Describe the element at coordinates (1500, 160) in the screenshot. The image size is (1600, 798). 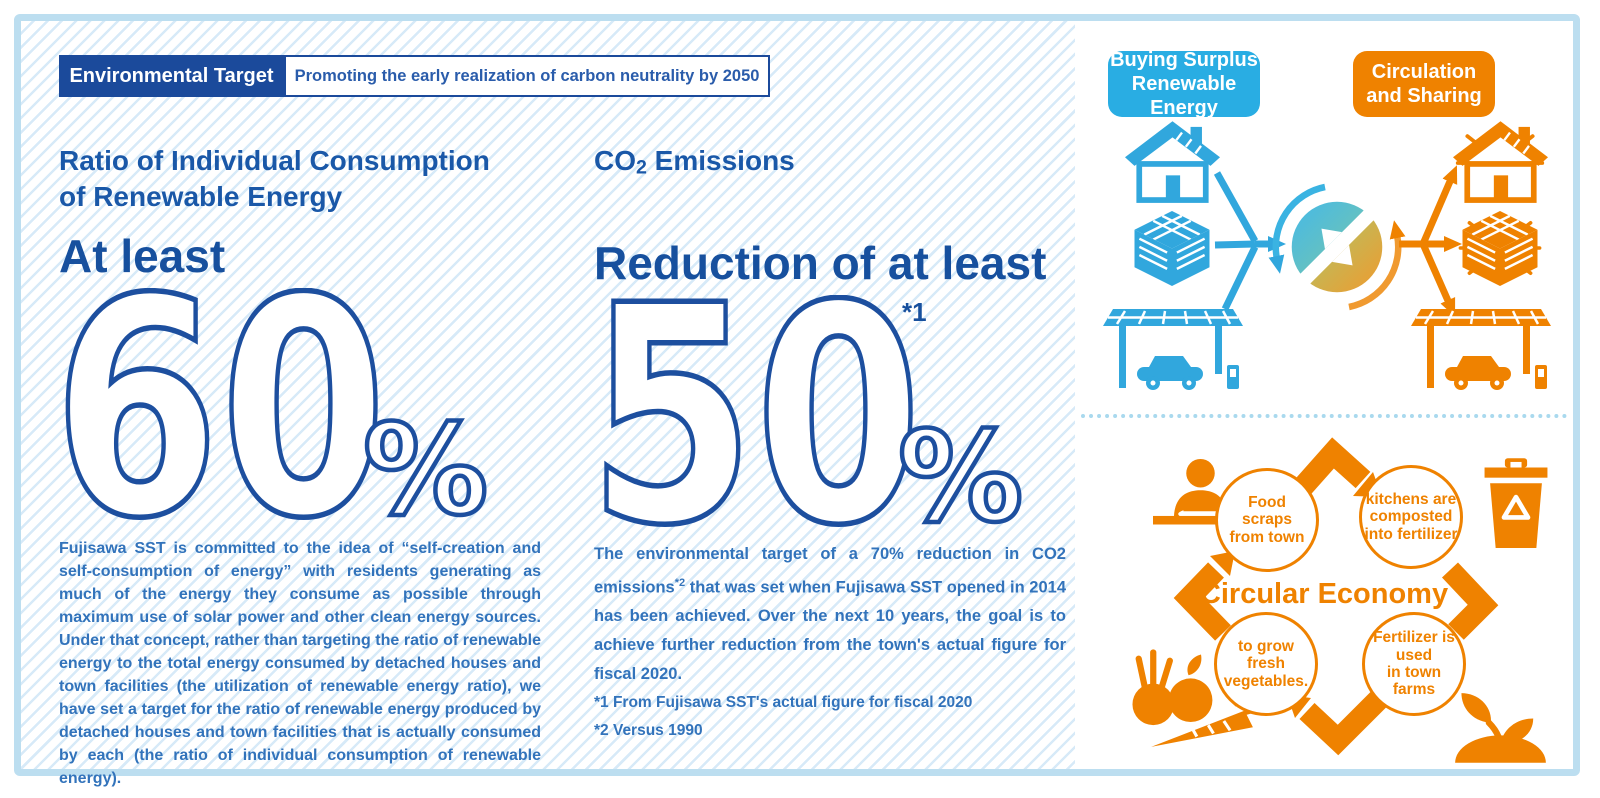
I see `solar-house-icon-orange` at that location.